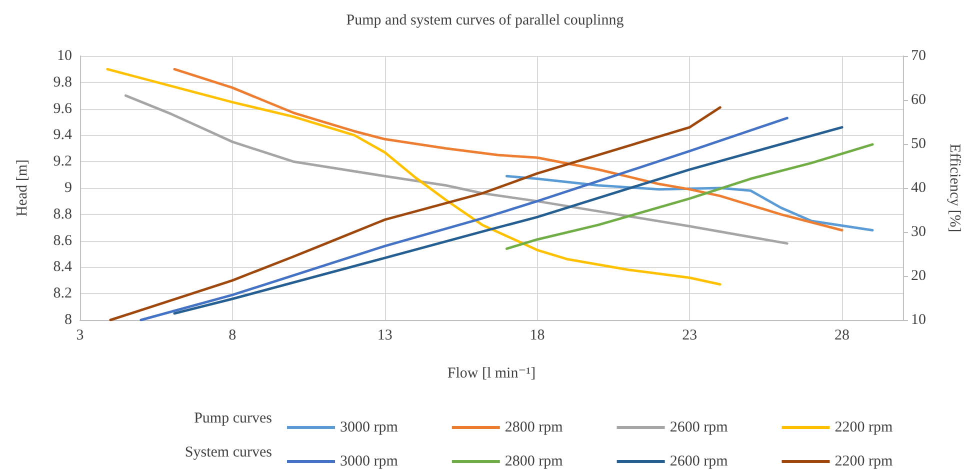 The width and height of the screenshot is (970, 470). I want to click on y2-tick-label: 20, so click(918, 276).